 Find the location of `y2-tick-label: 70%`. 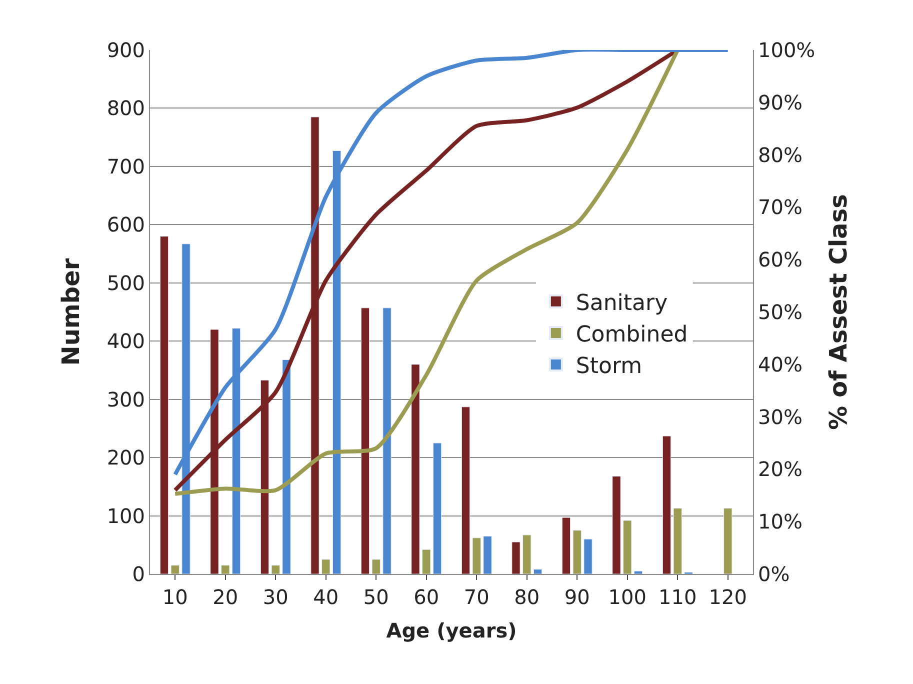

y2-tick-label: 70% is located at coordinates (780, 207).